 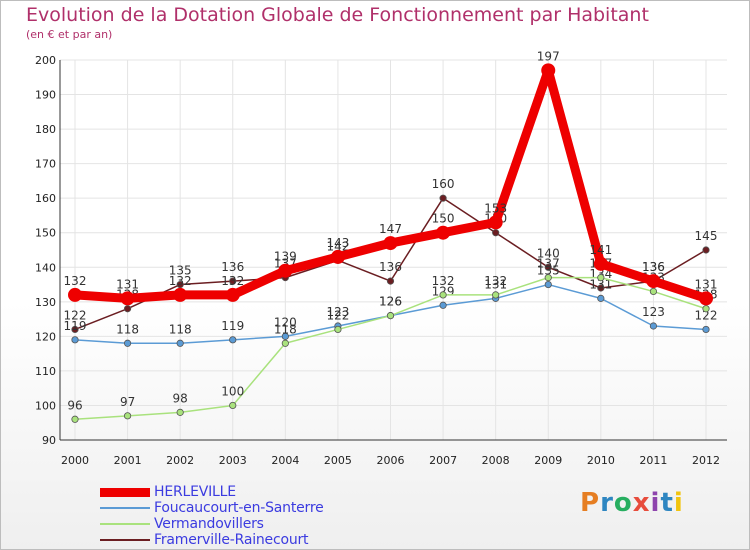 I want to click on data-label: 139, so click(x=285, y=257).